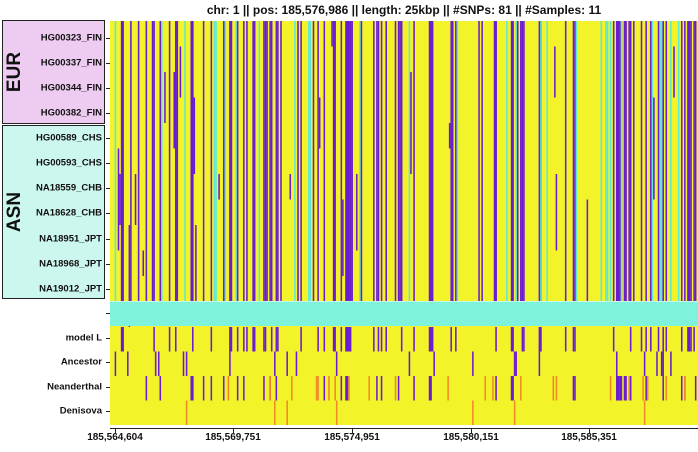 This screenshot has height=452, width=698. Describe the element at coordinates (81, 362) in the screenshot. I see `row-label-ancestor: Ancestor` at that location.